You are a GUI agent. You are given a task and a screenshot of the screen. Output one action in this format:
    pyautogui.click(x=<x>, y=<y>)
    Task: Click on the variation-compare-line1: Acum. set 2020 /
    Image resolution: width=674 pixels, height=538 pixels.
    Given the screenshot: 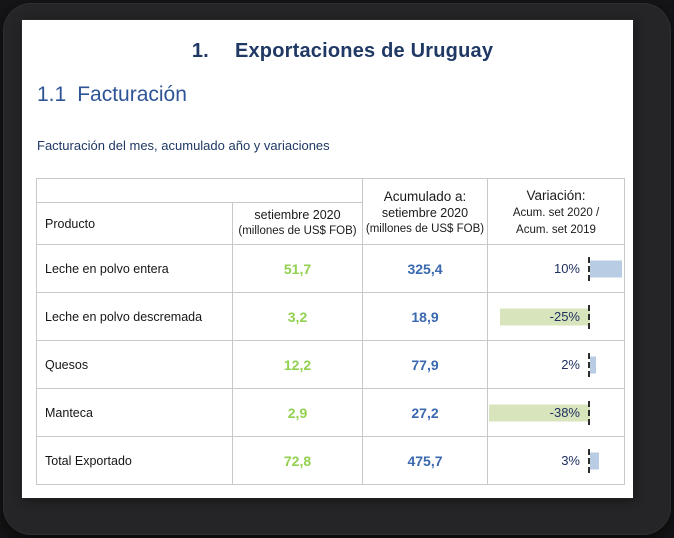 What is the action you would take?
    pyautogui.click(x=556, y=212)
    